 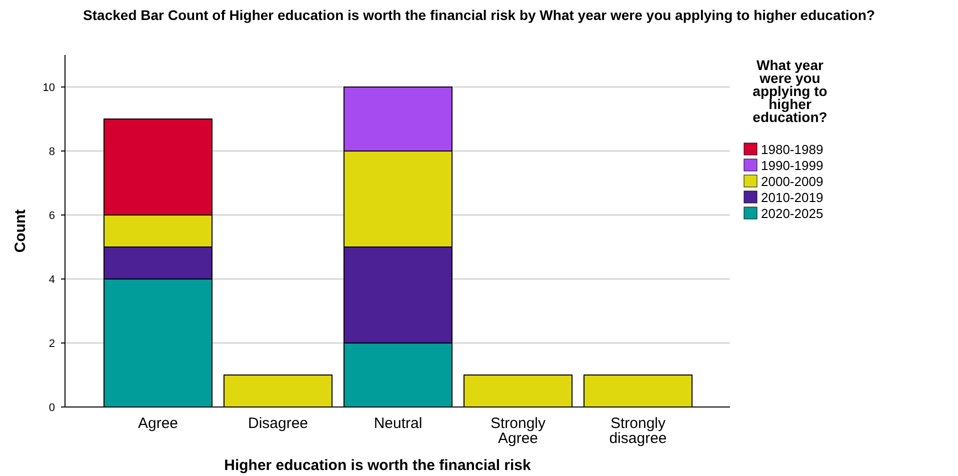 I want to click on x-axis-title: Higher education is worth the financial risk, so click(x=378, y=465).